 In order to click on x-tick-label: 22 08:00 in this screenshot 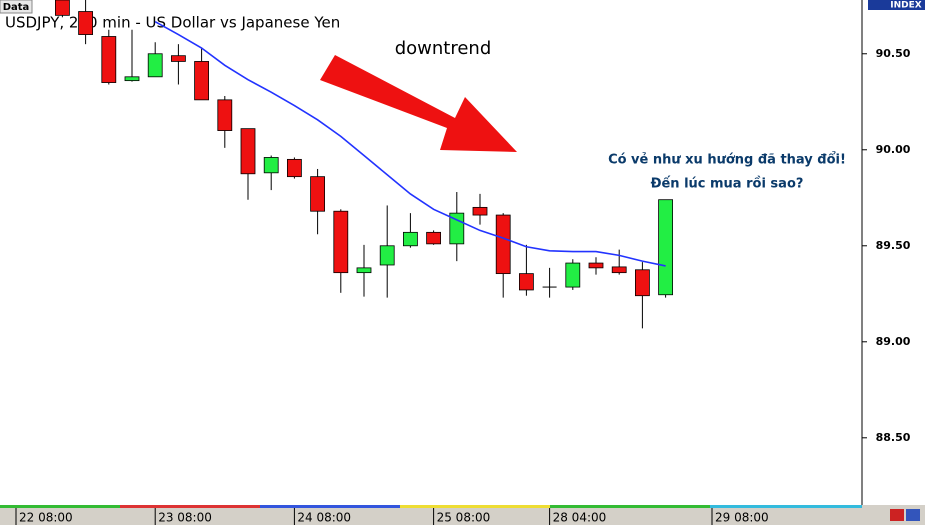, I will do `click(46, 518)`.